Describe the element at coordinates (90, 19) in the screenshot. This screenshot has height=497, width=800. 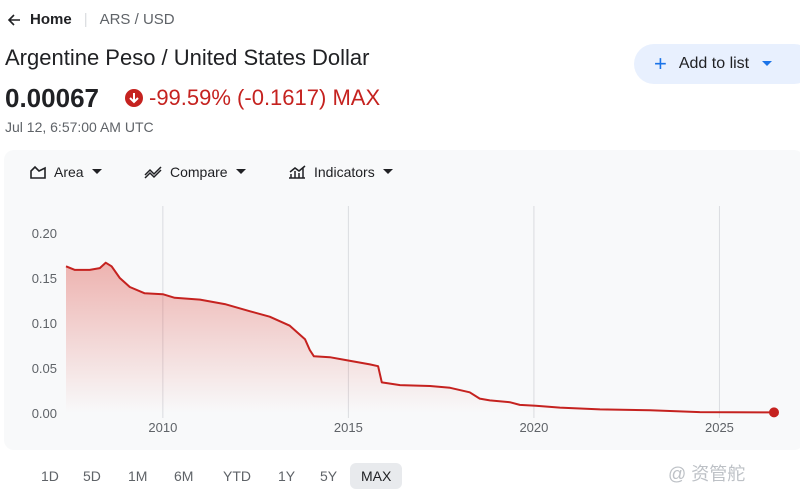
I see `breadcrumb: Home | ARS / USD` at that location.